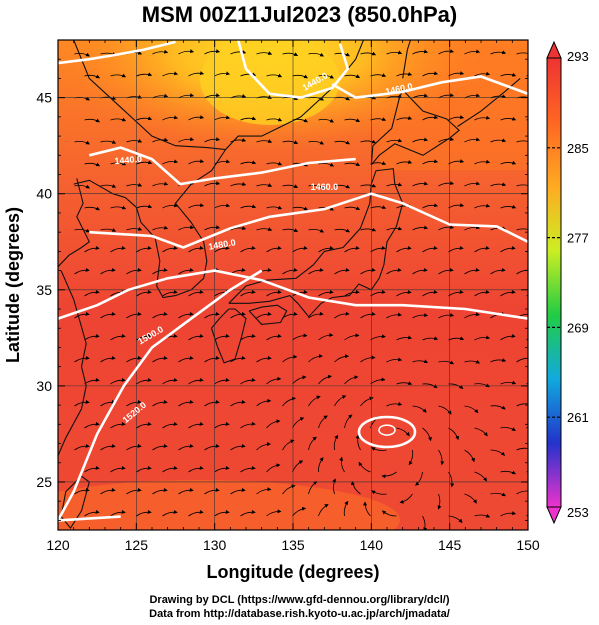  Describe the element at coordinates (299, 14) in the screenshot. I see `chart-title: MSM 00Z11Jul2023 (850.0hPa)` at that location.